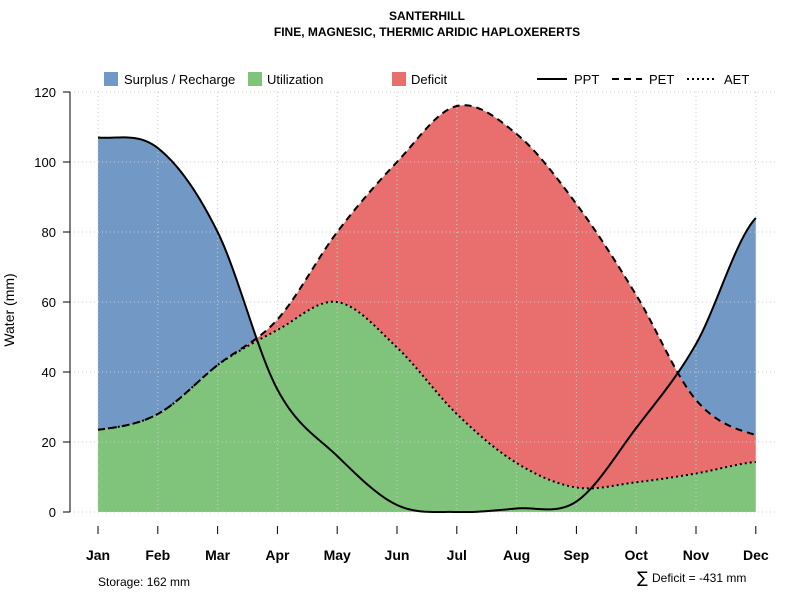 The width and height of the screenshot is (800, 600). I want to click on x-tick-label-may: May, so click(337, 555).